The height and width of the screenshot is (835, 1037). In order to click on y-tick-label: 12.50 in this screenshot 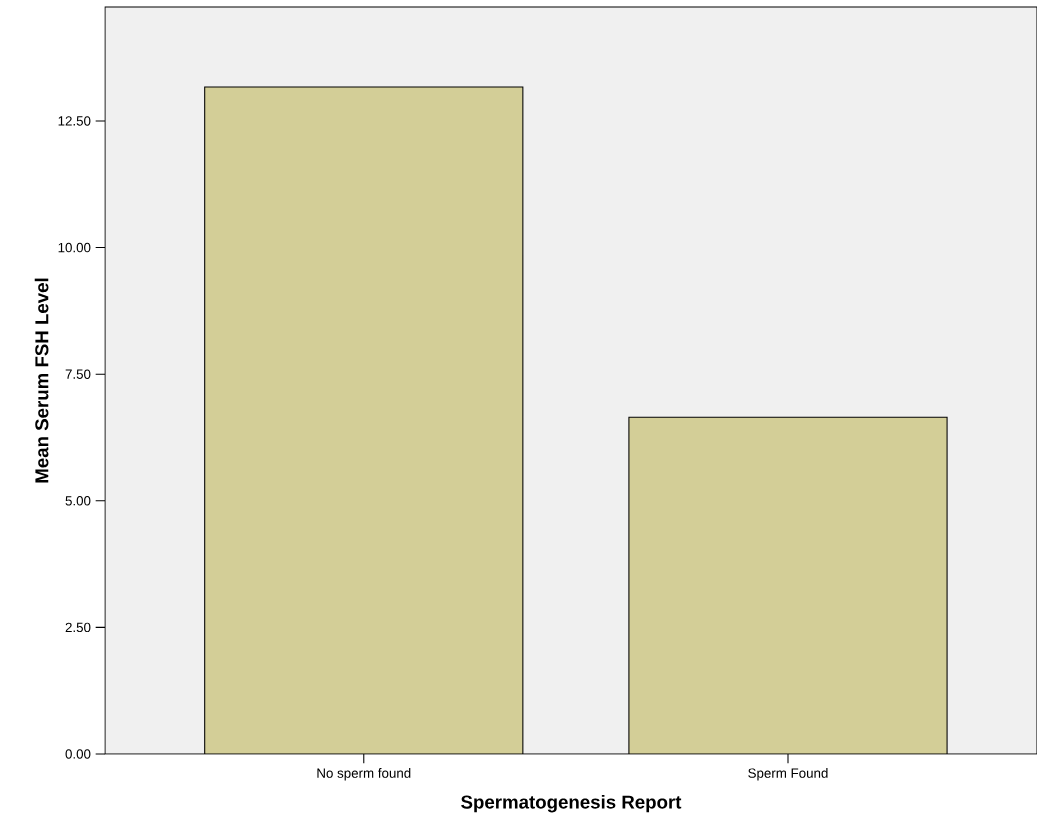, I will do `click(74, 121)`.